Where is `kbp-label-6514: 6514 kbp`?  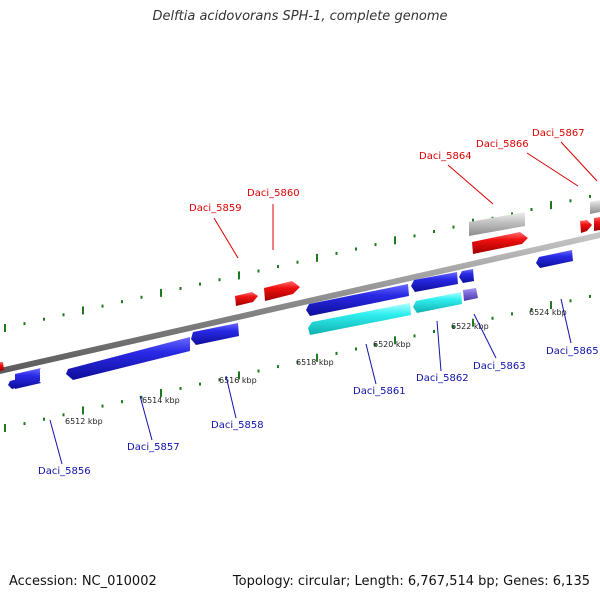
kbp-label-6514: 6514 kbp is located at coordinates (161, 400).